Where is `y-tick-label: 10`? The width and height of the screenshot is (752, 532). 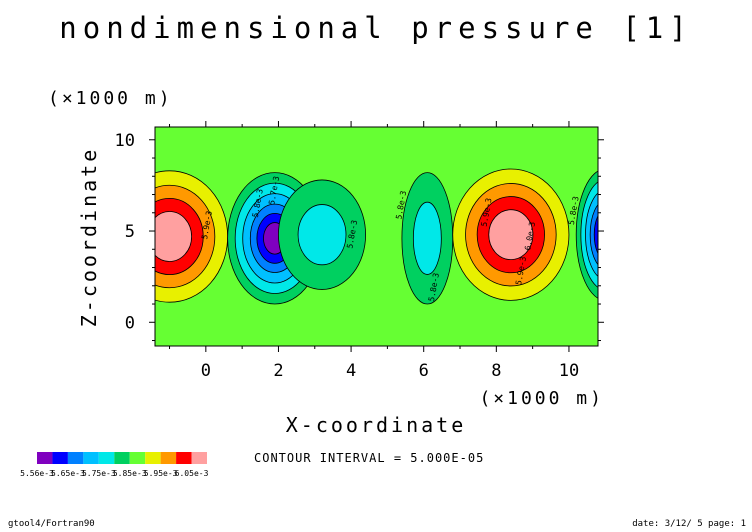 y-tick-label: 10 is located at coordinates (125, 141).